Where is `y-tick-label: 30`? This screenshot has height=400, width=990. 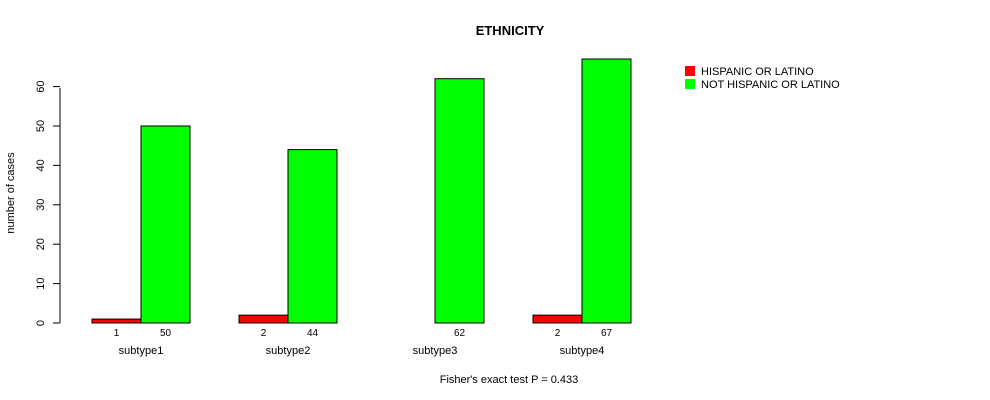
y-tick-label: 30 is located at coordinates (41, 205).